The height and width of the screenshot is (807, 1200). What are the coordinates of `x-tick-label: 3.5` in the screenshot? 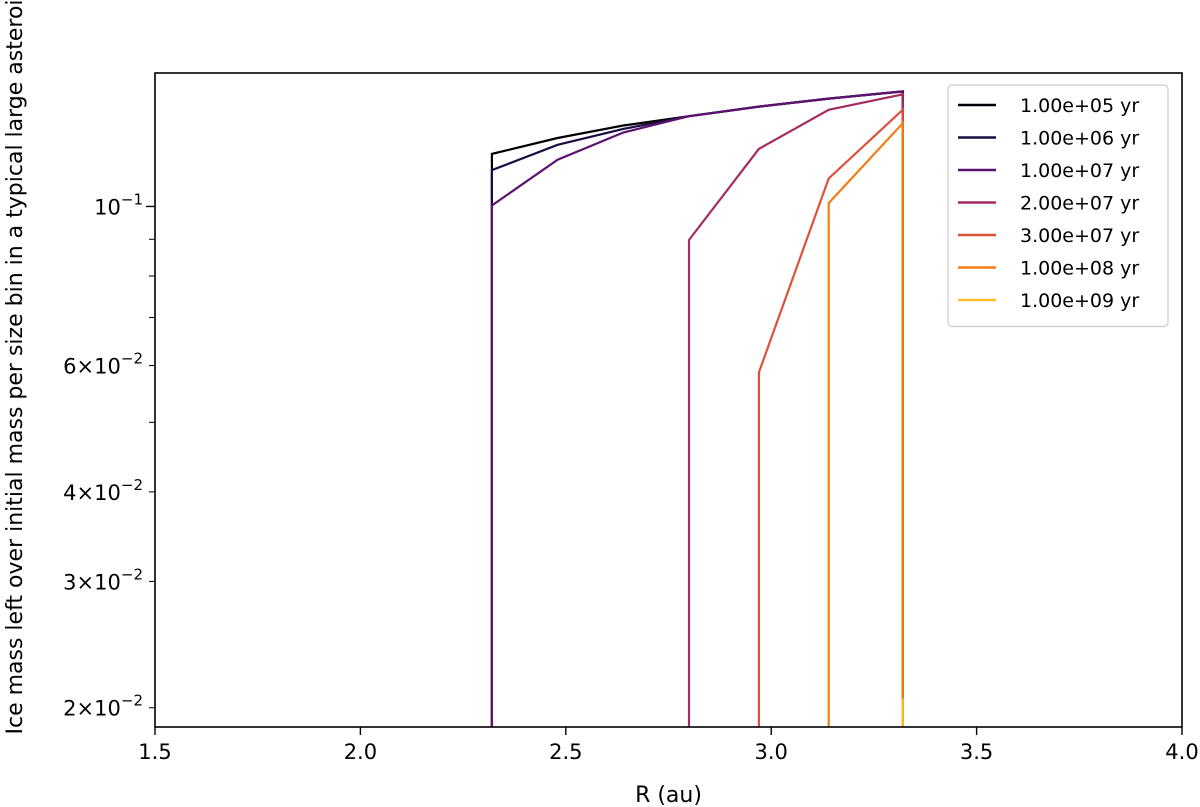 It's located at (976, 752).